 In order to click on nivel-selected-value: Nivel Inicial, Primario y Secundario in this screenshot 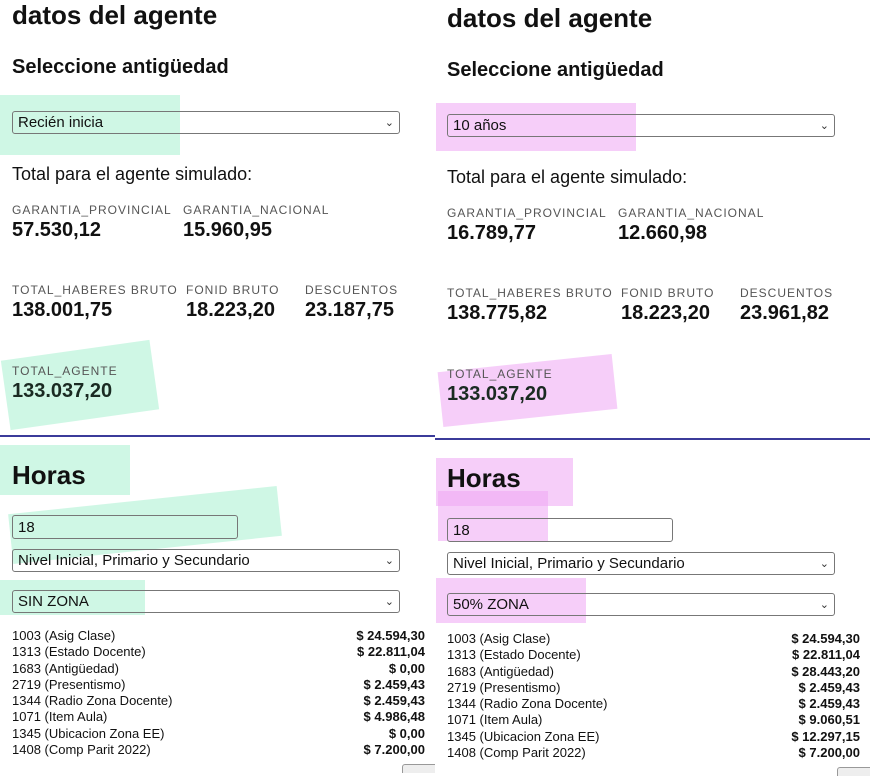, I will do `click(134, 560)`.